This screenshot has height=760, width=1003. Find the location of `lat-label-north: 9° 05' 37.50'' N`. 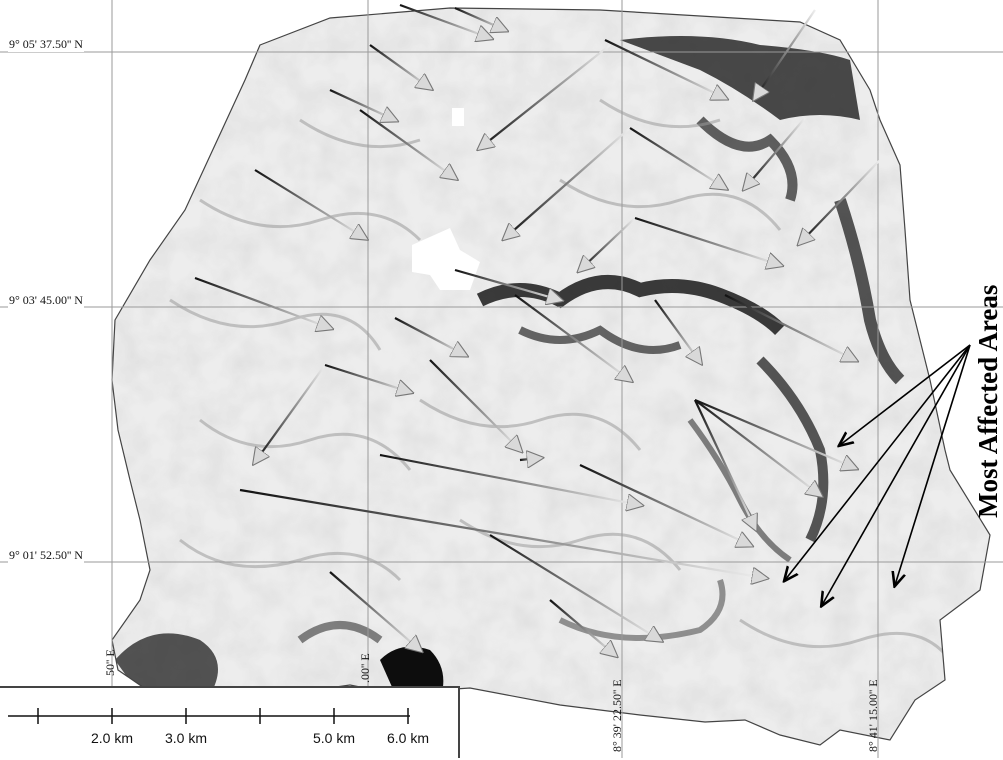

lat-label-north: 9° 05' 37.50'' N is located at coordinates (46, 44).